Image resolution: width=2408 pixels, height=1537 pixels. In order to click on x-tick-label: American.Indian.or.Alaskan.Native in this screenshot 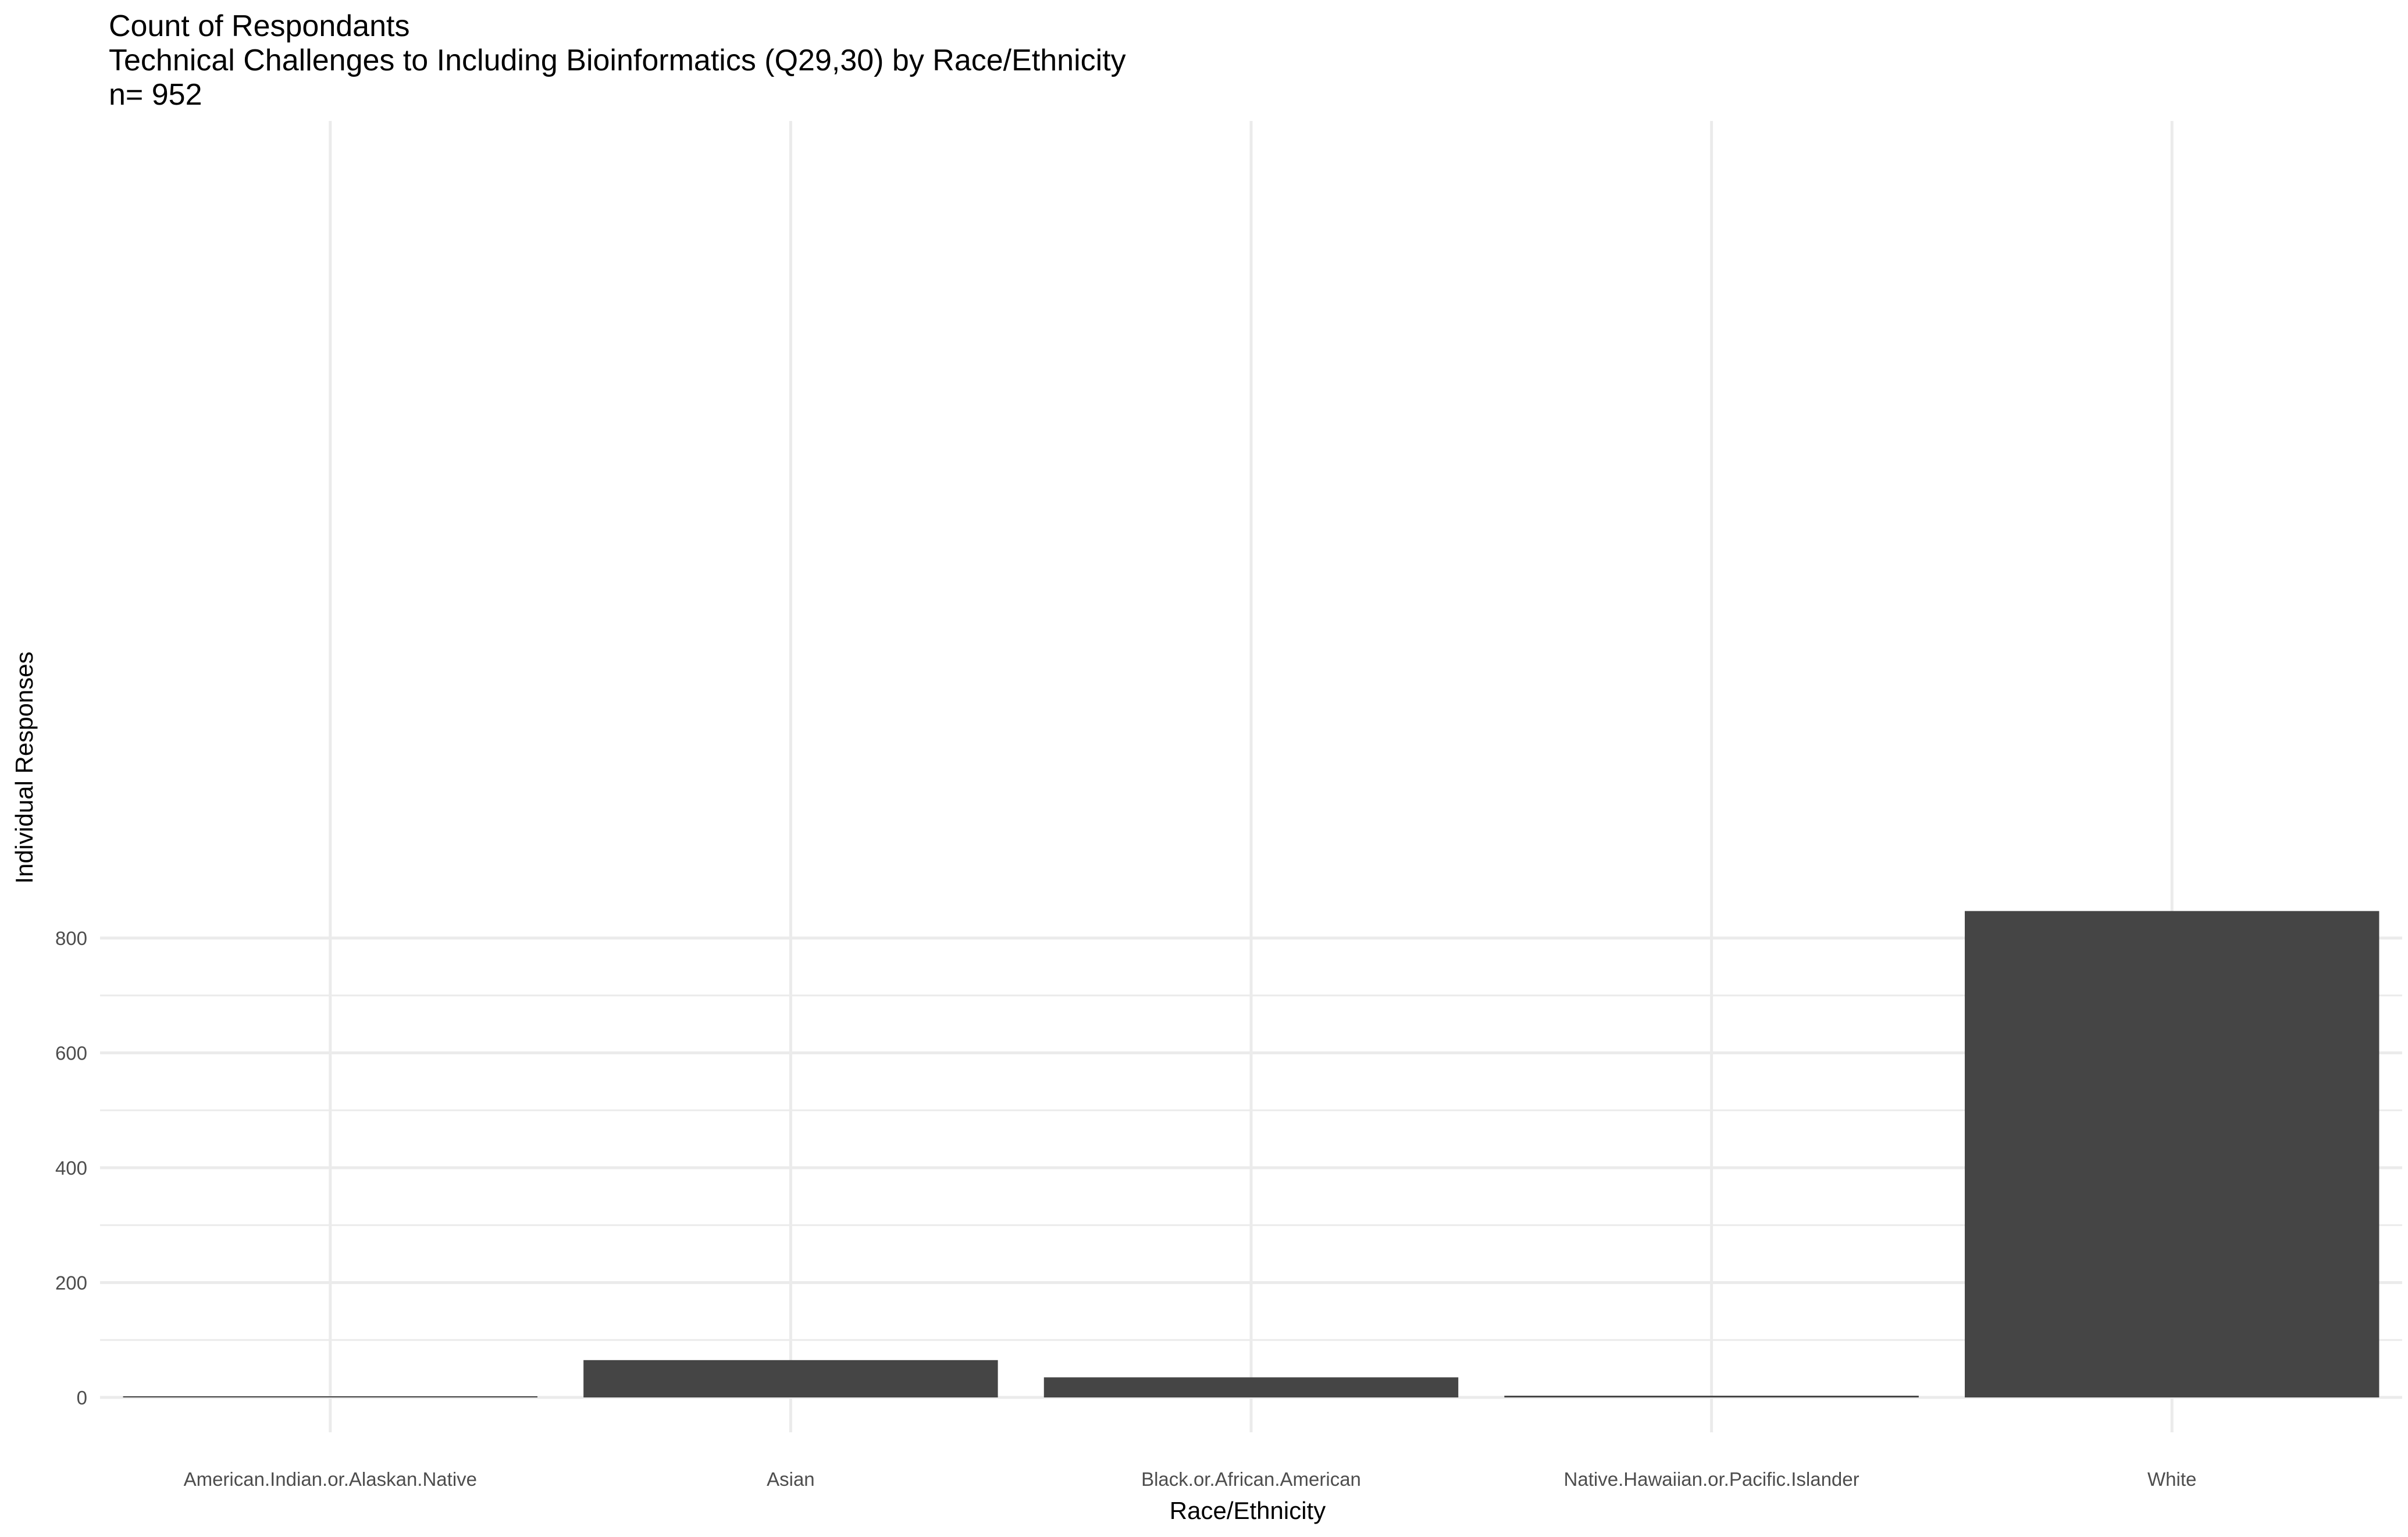, I will do `click(330, 1479)`.